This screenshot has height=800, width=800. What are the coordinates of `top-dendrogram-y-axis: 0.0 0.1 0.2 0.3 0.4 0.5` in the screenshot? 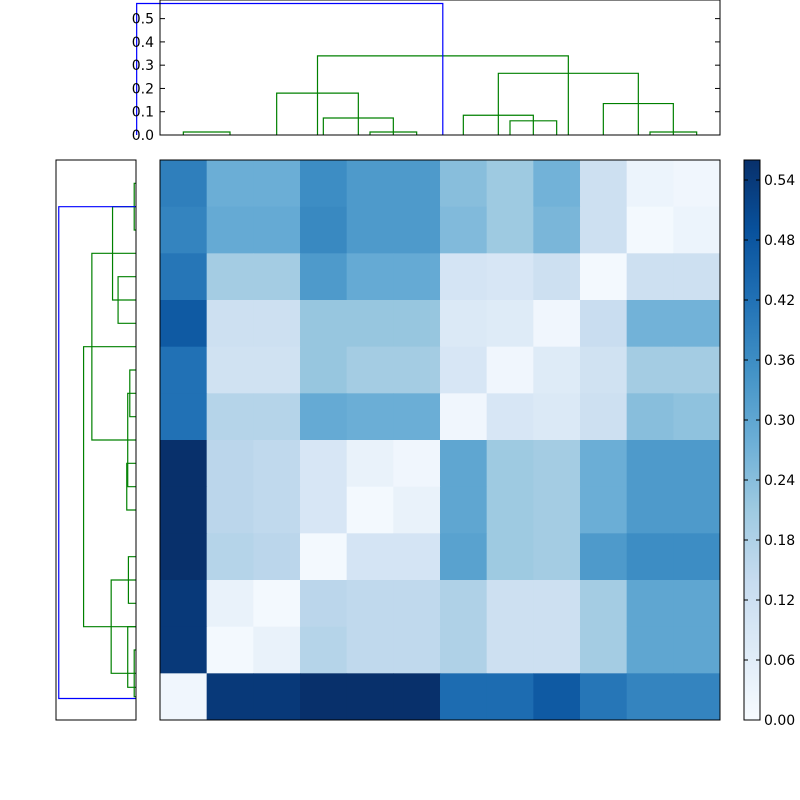 It's located at (426, 78).